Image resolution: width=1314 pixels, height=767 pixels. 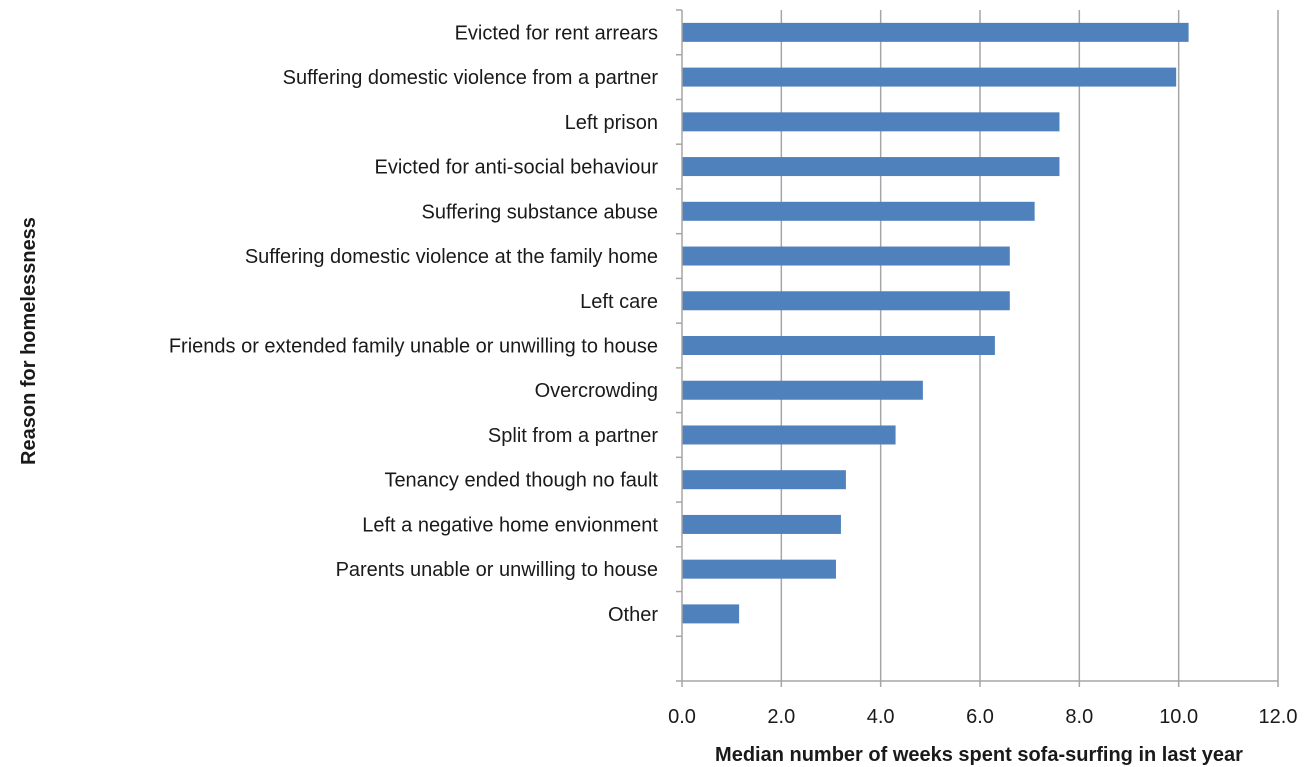 I want to click on x-tick-label: 6.0, so click(x=980, y=717).